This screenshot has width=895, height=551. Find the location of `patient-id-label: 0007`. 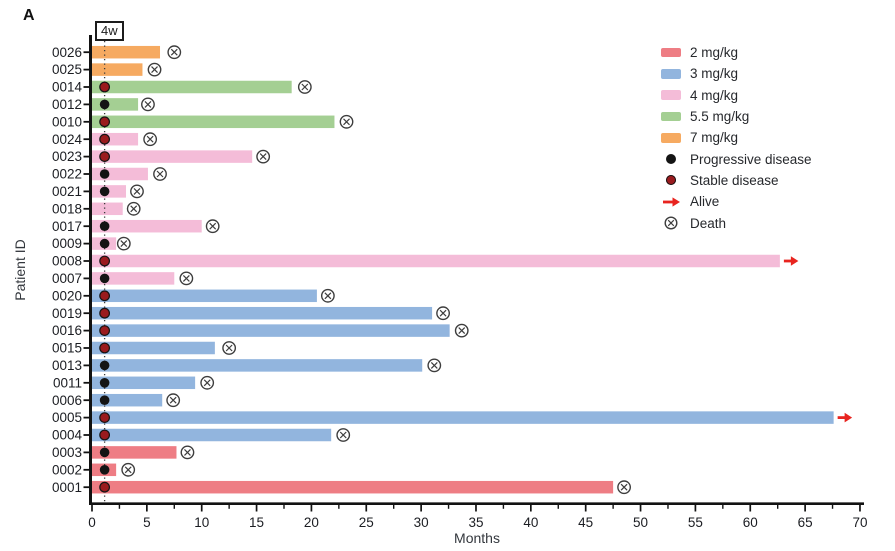

patient-id-label: 0007 is located at coordinates (67, 278).